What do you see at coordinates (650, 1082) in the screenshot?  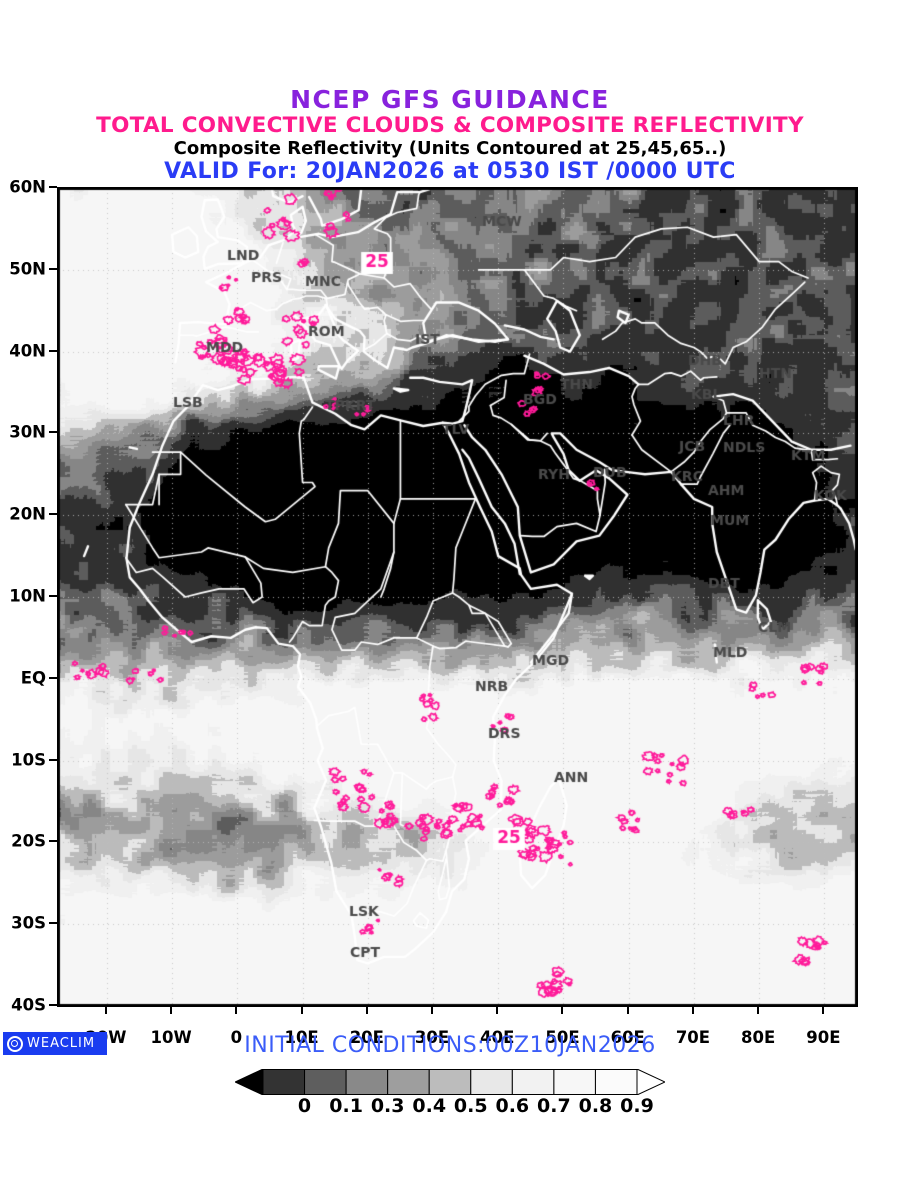 I see `colorbar-extend-high` at bounding box center [650, 1082].